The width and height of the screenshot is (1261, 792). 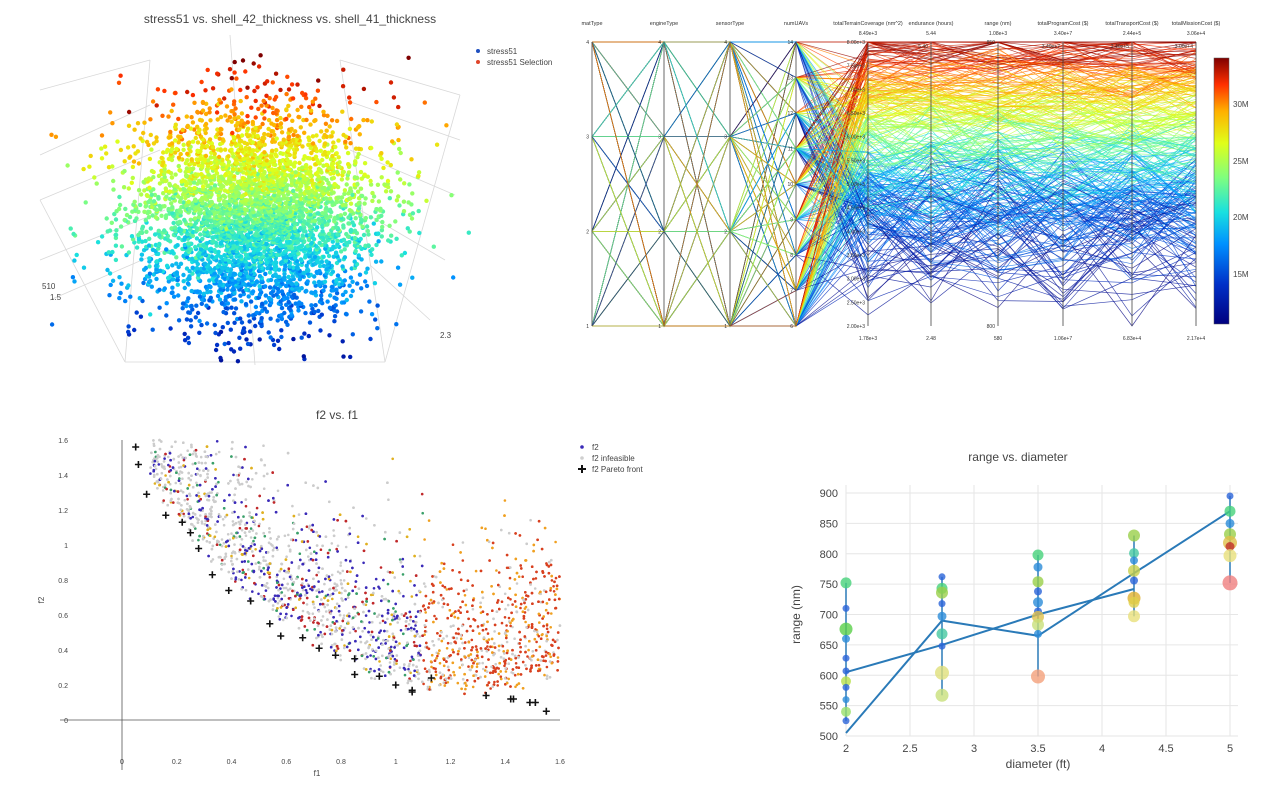 What do you see at coordinates (659, 43) in the screenshot?
I see `pc-tick-1-0: 4` at bounding box center [659, 43].